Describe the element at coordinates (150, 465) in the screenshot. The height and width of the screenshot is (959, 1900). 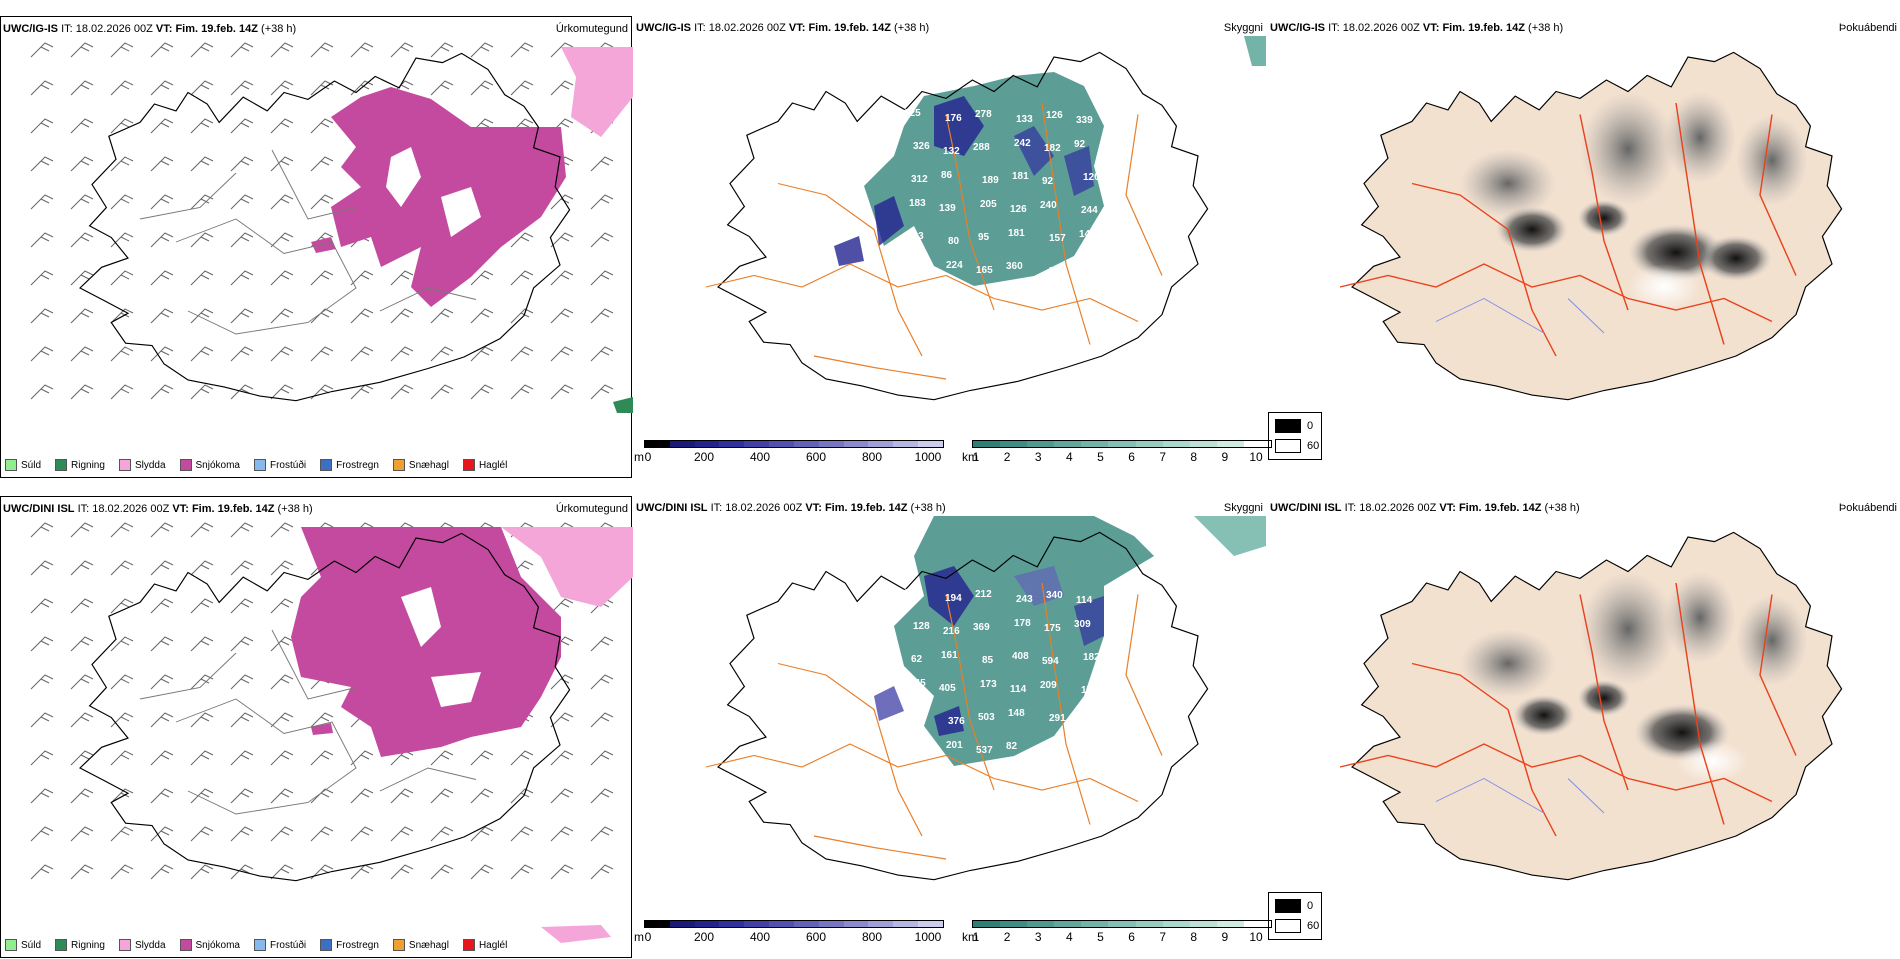
I see `legend-label: Slydda` at that location.